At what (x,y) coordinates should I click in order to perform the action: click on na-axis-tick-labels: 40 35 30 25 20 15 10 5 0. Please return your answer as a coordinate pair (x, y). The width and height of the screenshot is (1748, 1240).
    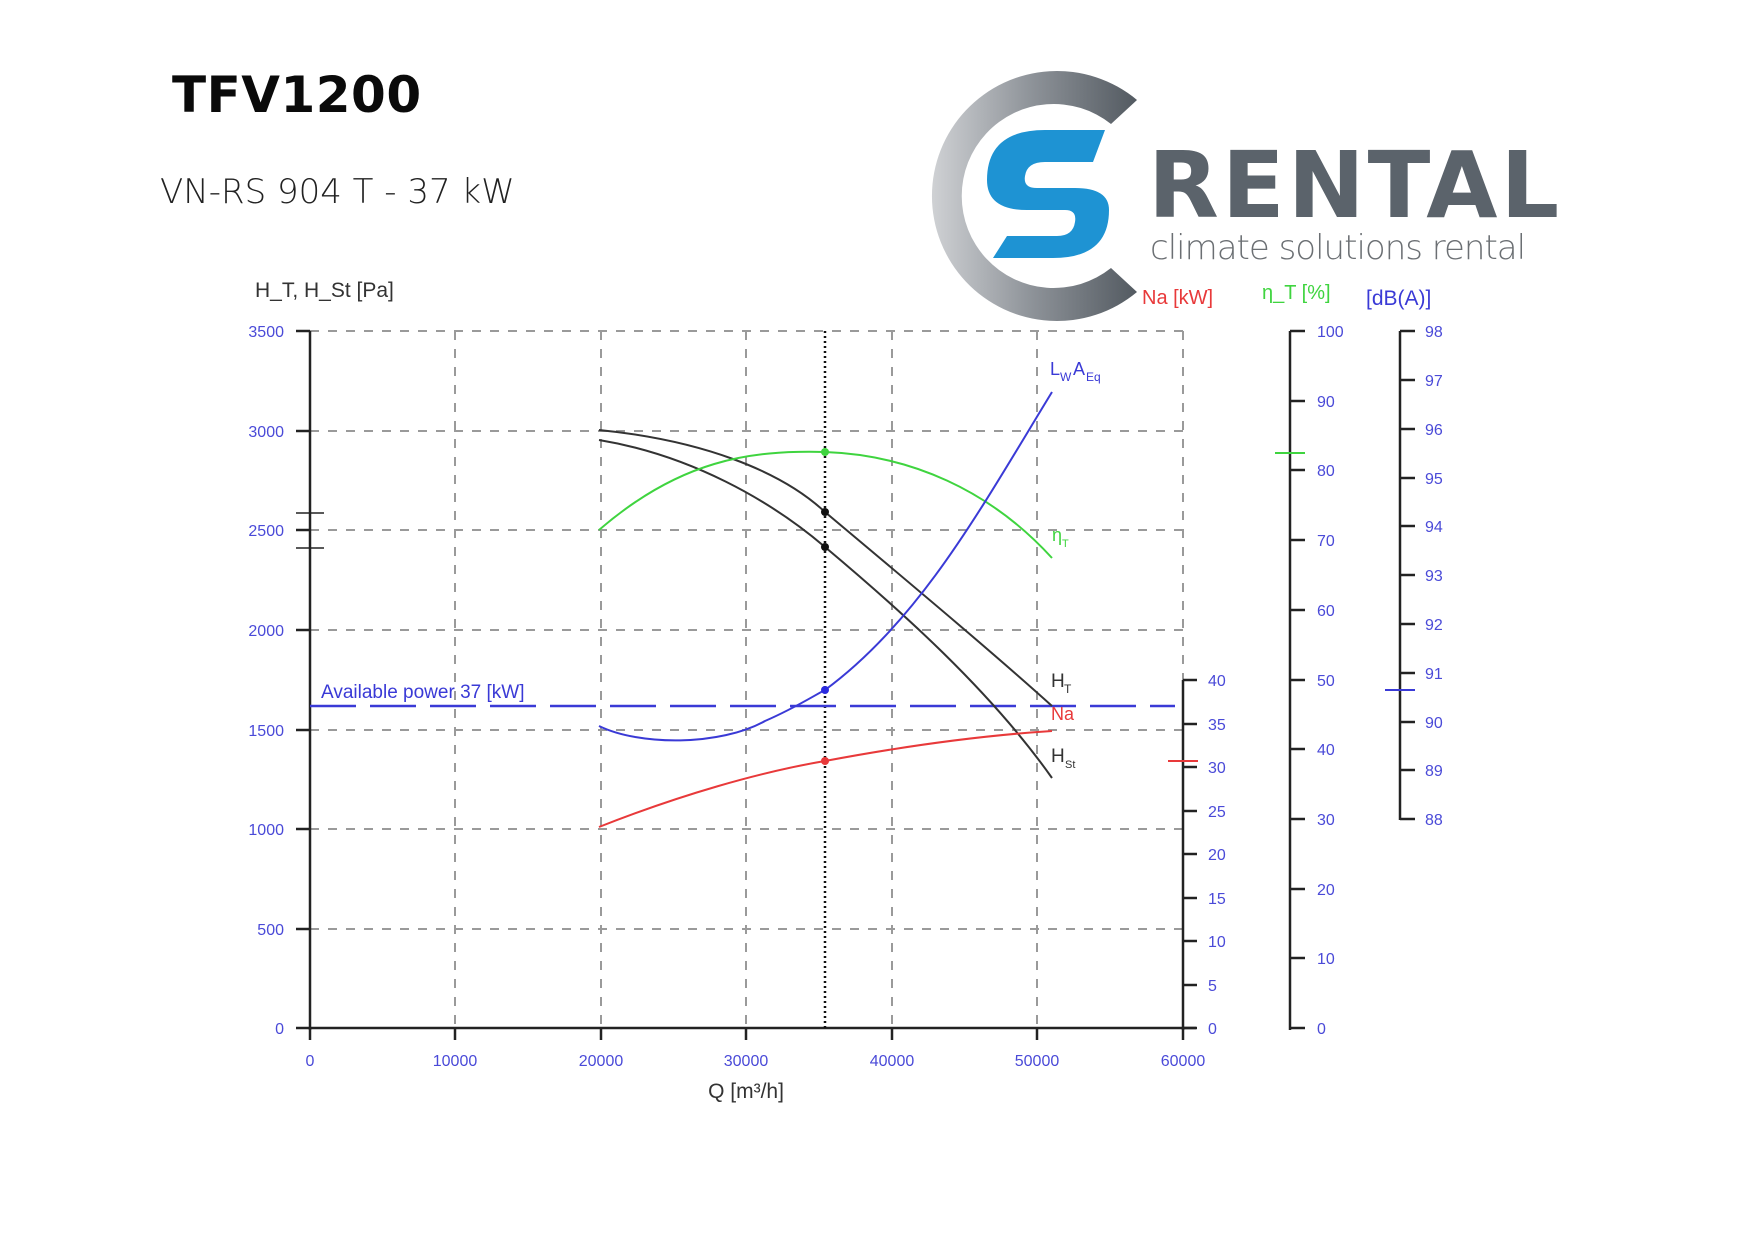
    Looking at the image, I should click on (1217, 855).